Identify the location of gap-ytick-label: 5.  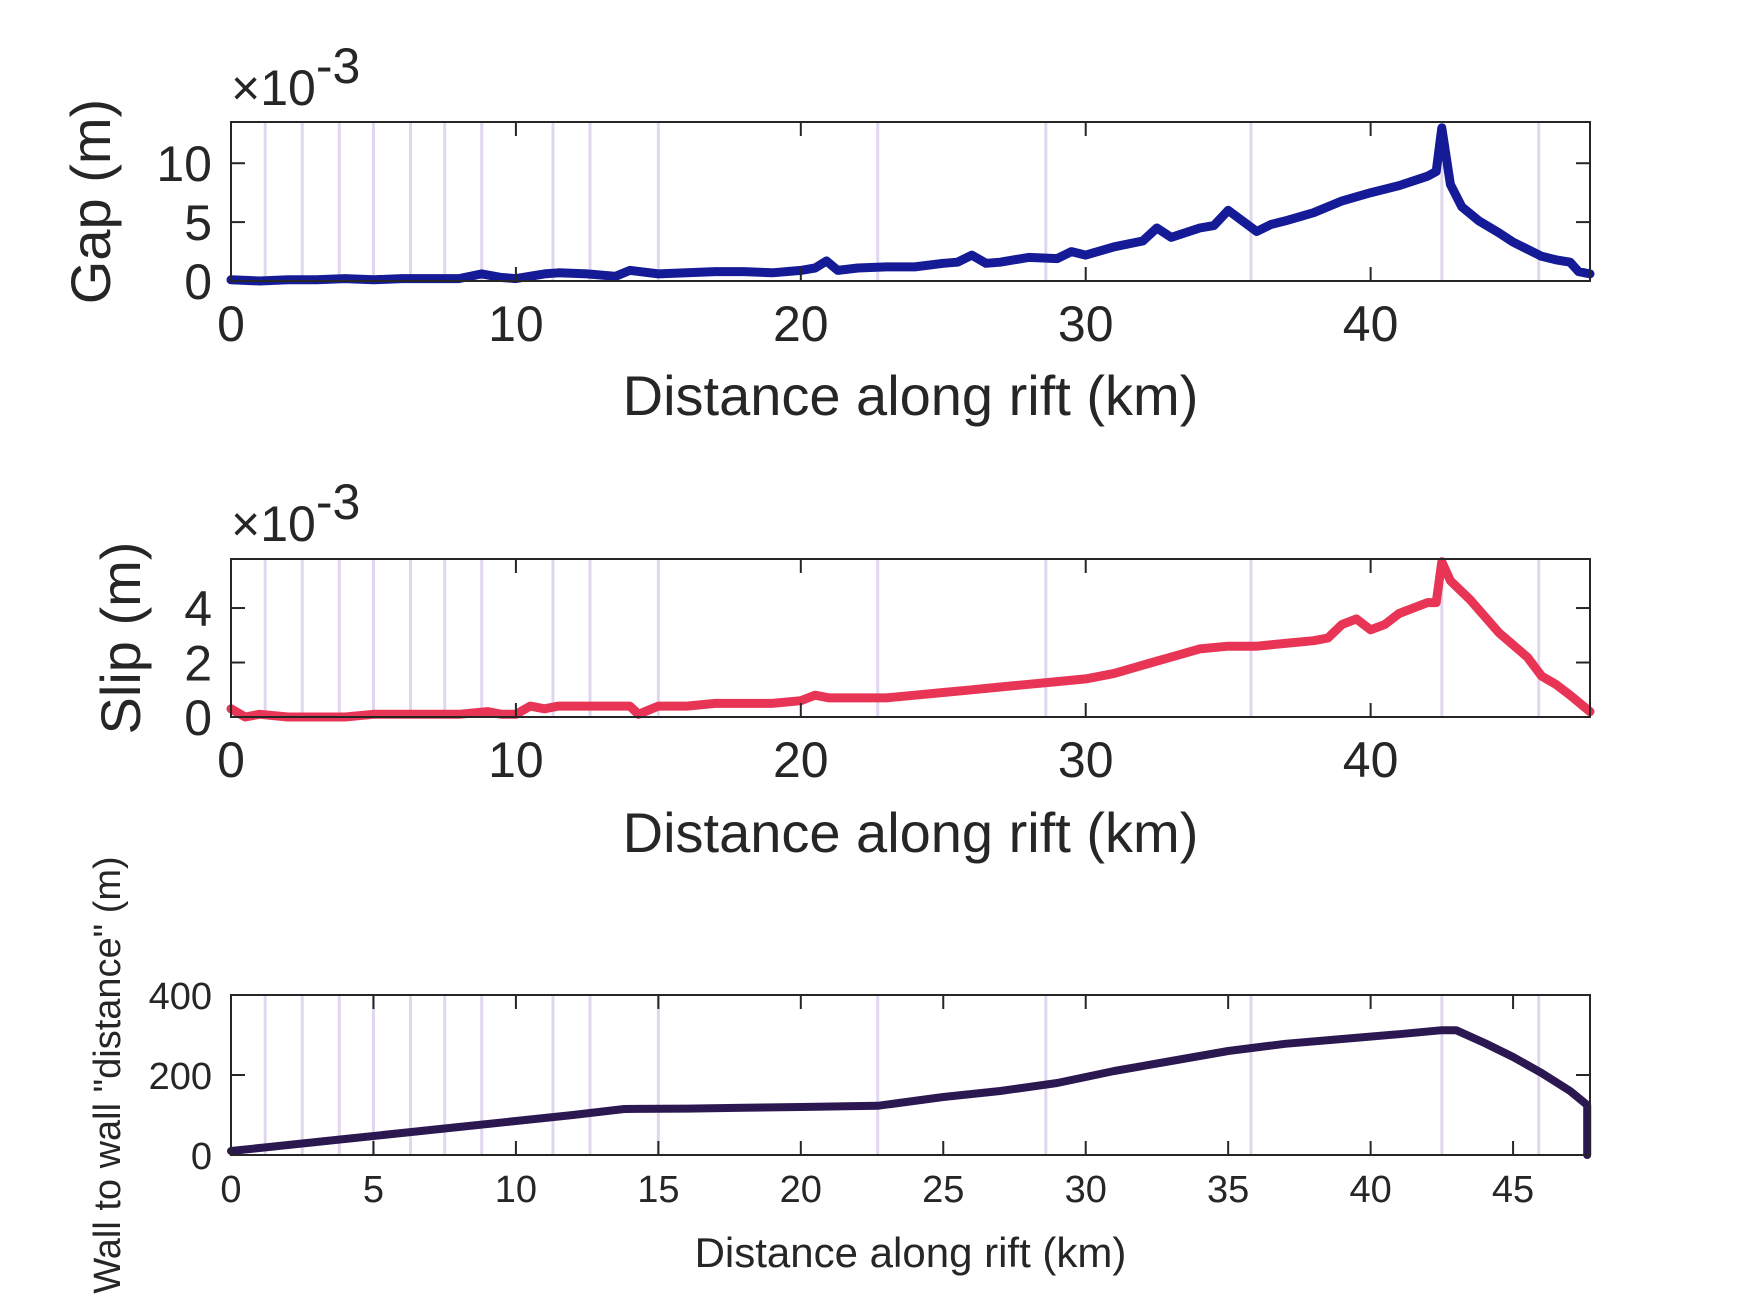
(198, 223).